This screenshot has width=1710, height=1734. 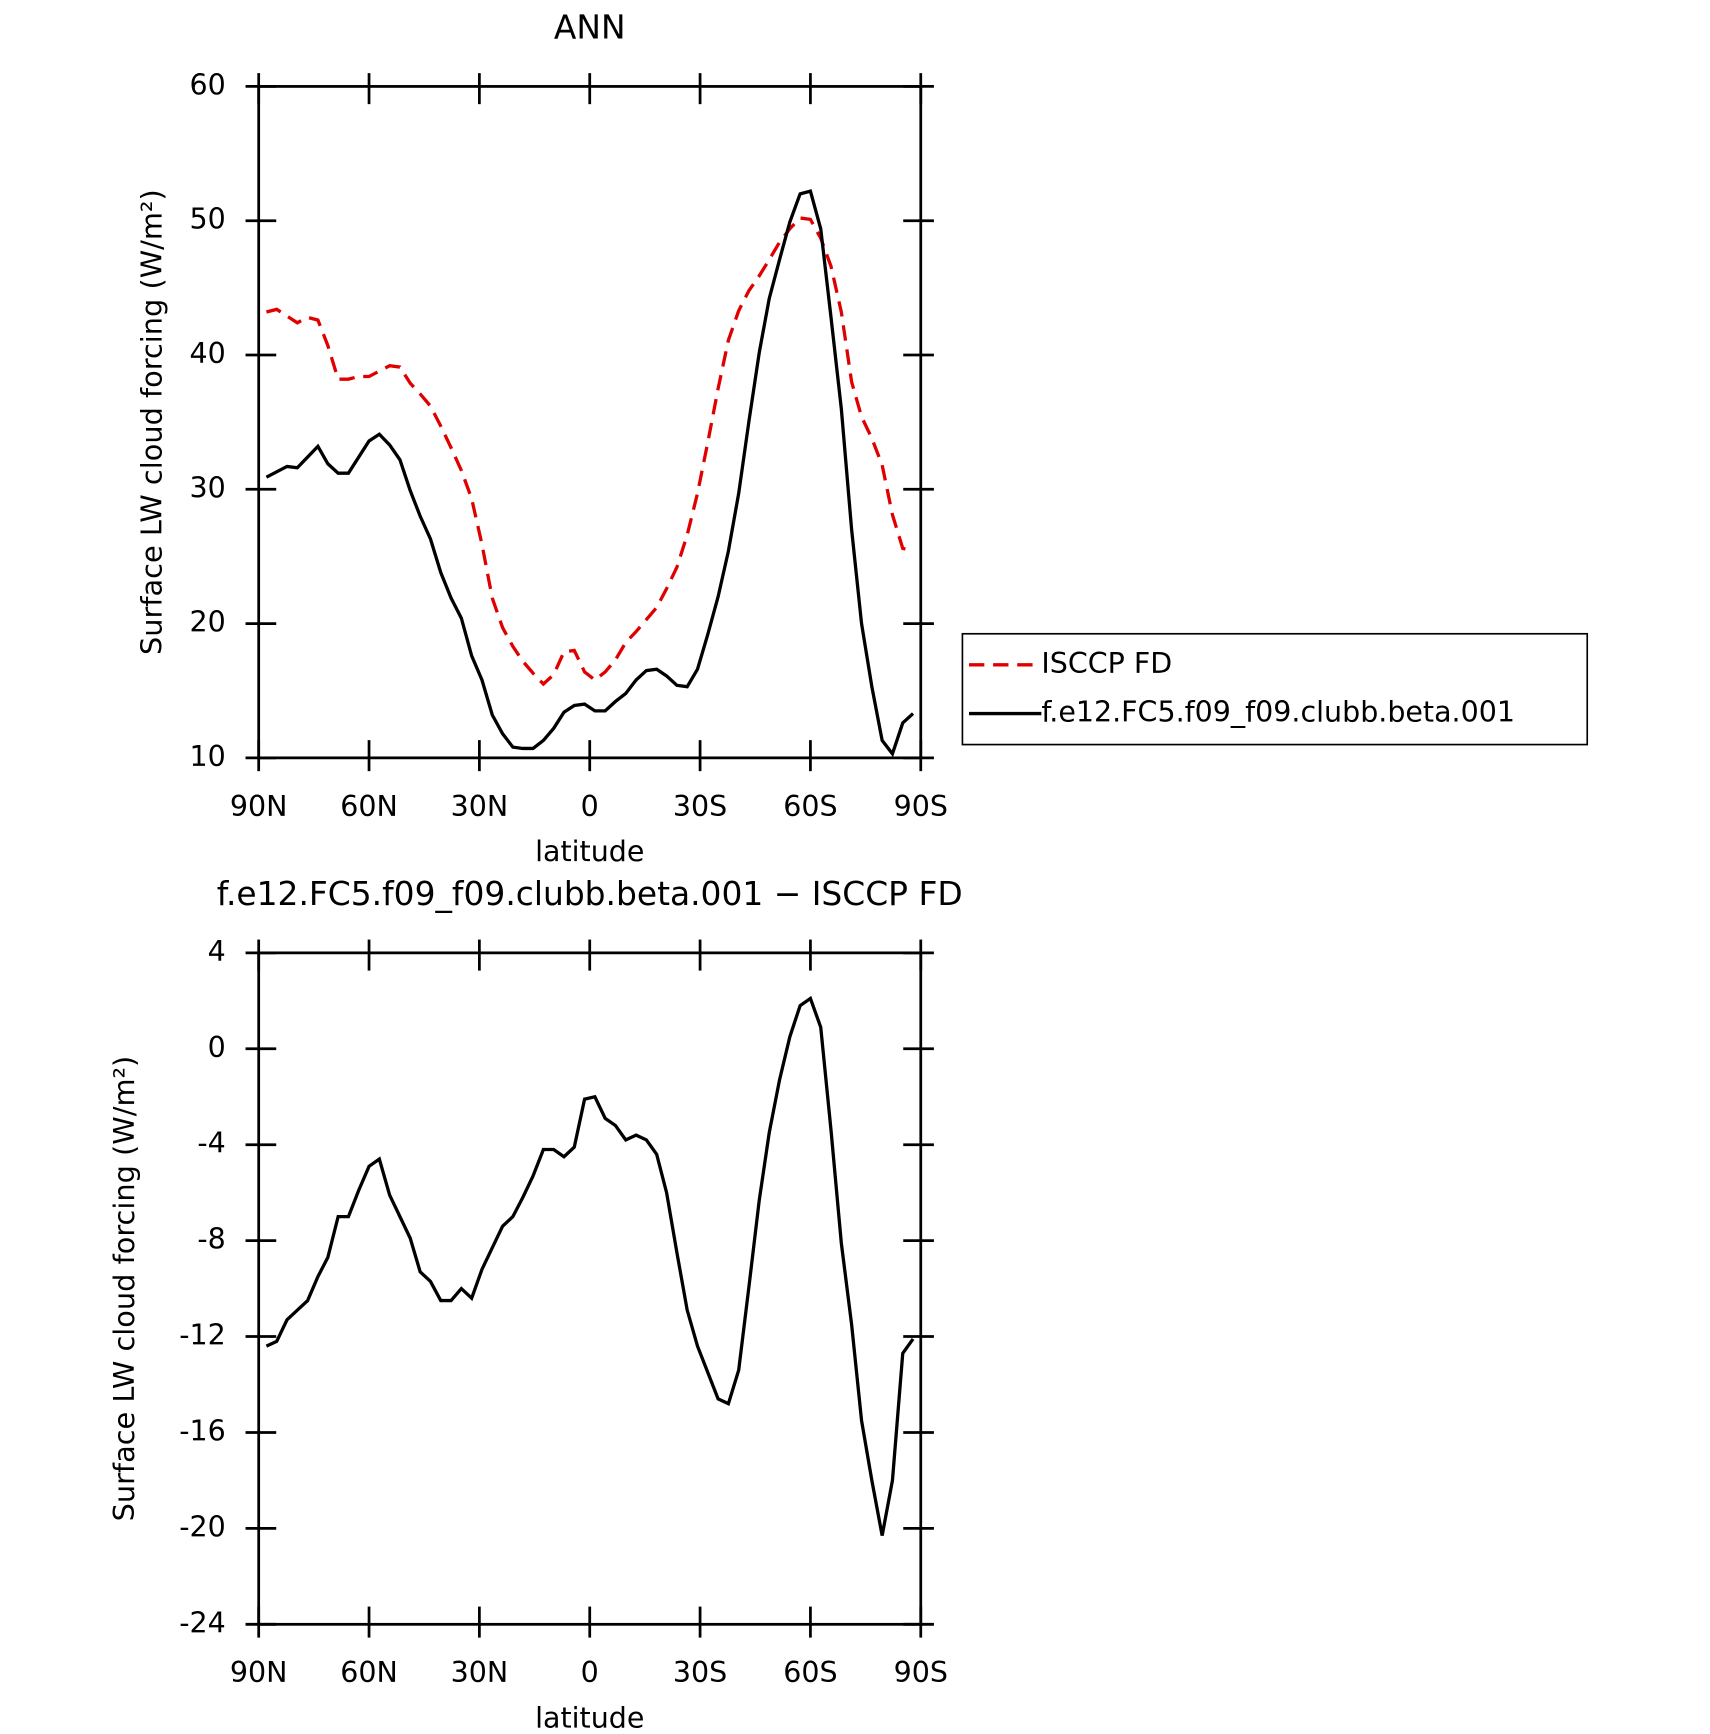 I want to click on y-tick-label: 30, so click(x=208, y=487).